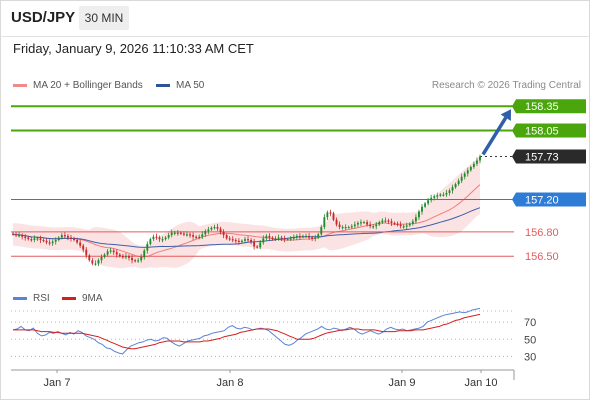 Image resolution: width=590 pixels, height=400 pixels. Describe the element at coordinates (190, 85) in the screenshot. I see `legend-ma50-label: MA 50` at that location.